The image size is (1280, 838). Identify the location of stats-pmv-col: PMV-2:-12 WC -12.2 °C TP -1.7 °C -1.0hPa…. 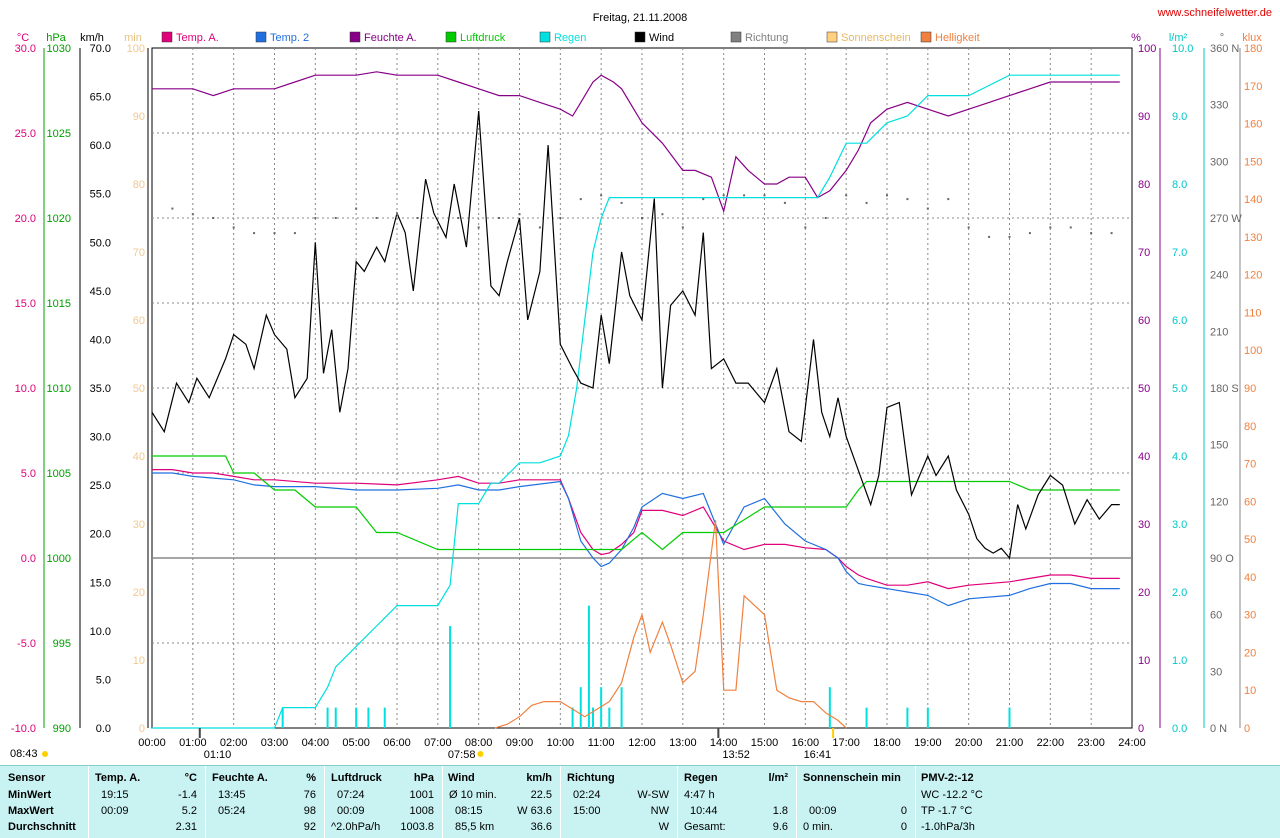
(991, 802).